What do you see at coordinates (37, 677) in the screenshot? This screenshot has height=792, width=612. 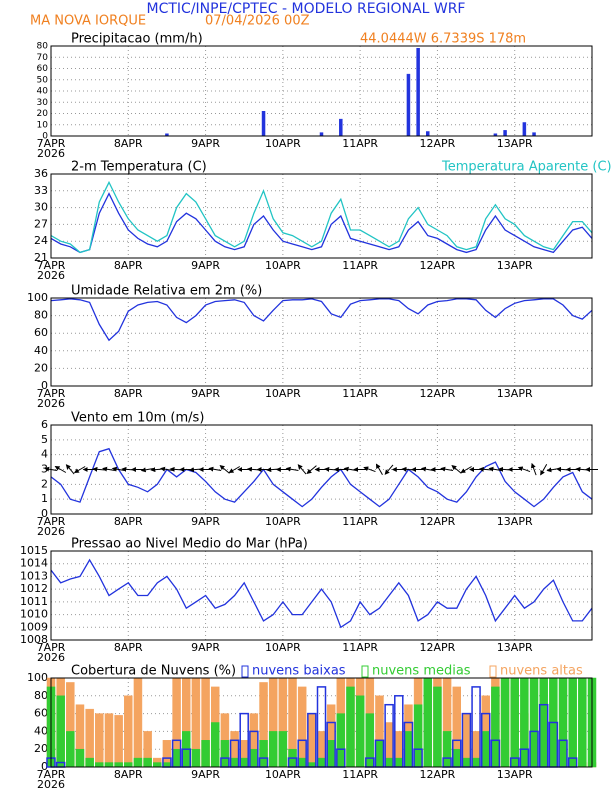 I see `y-tick-label: 100` at bounding box center [37, 677].